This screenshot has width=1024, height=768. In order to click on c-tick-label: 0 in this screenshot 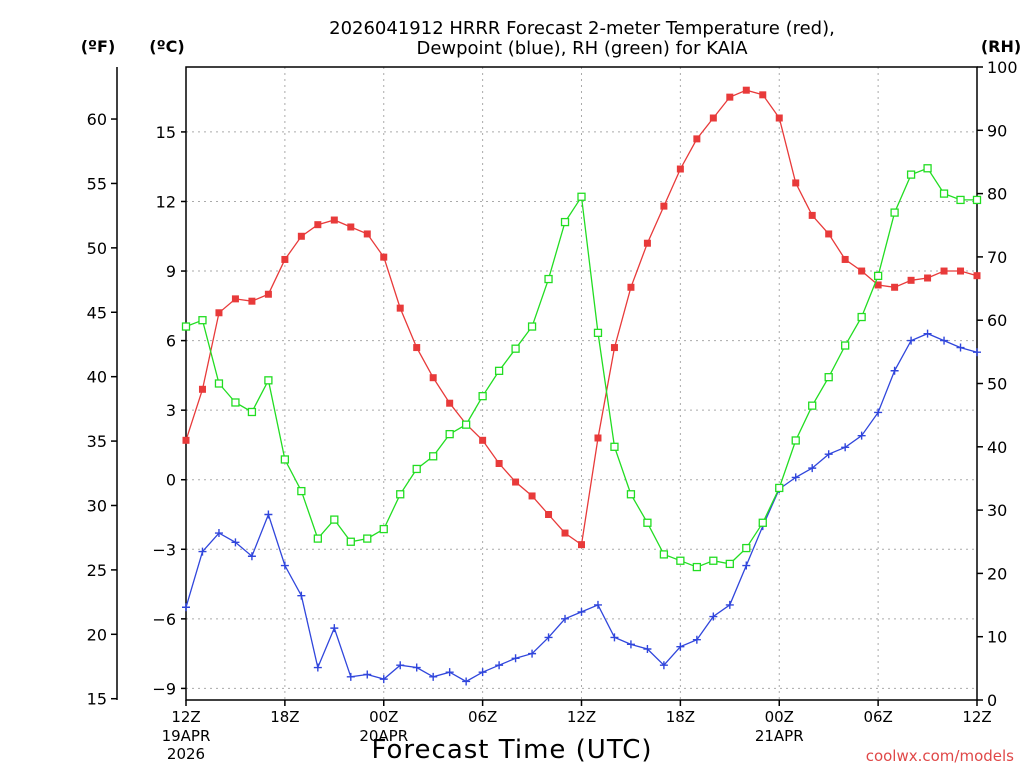, I will do `click(171, 480)`.